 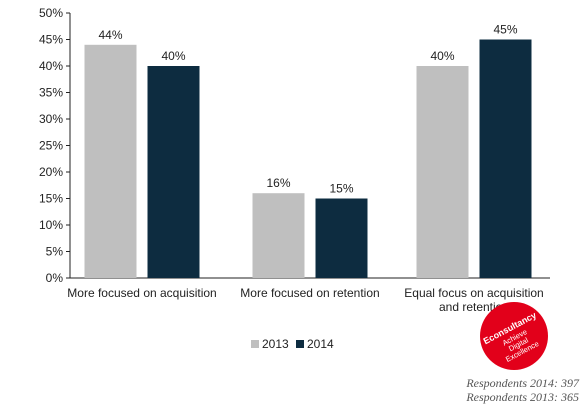 I want to click on y-tick-label: 50%, so click(x=51, y=13).